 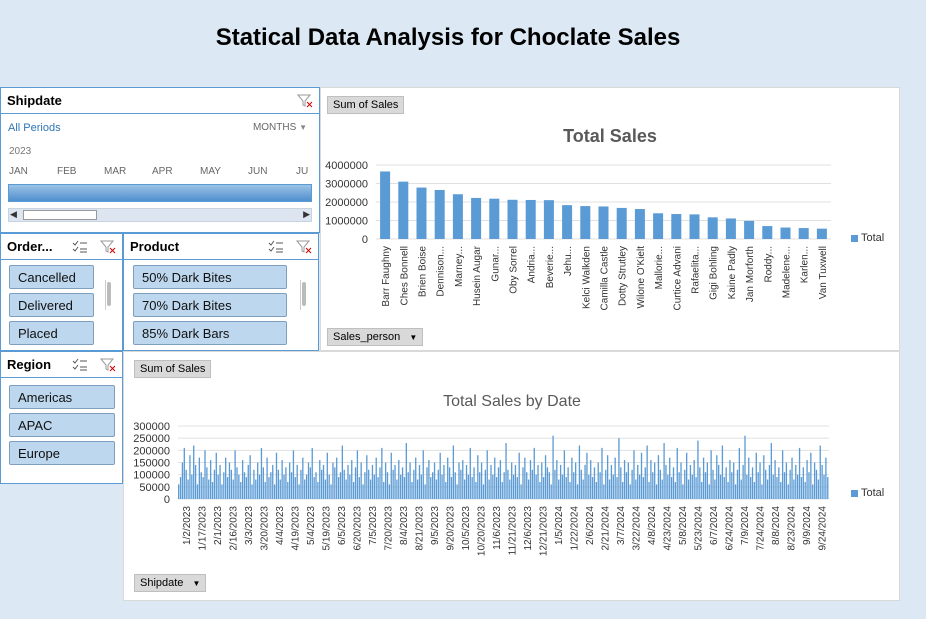 I want to click on slicer-item-delivered: Delivered, so click(x=51, y=305).